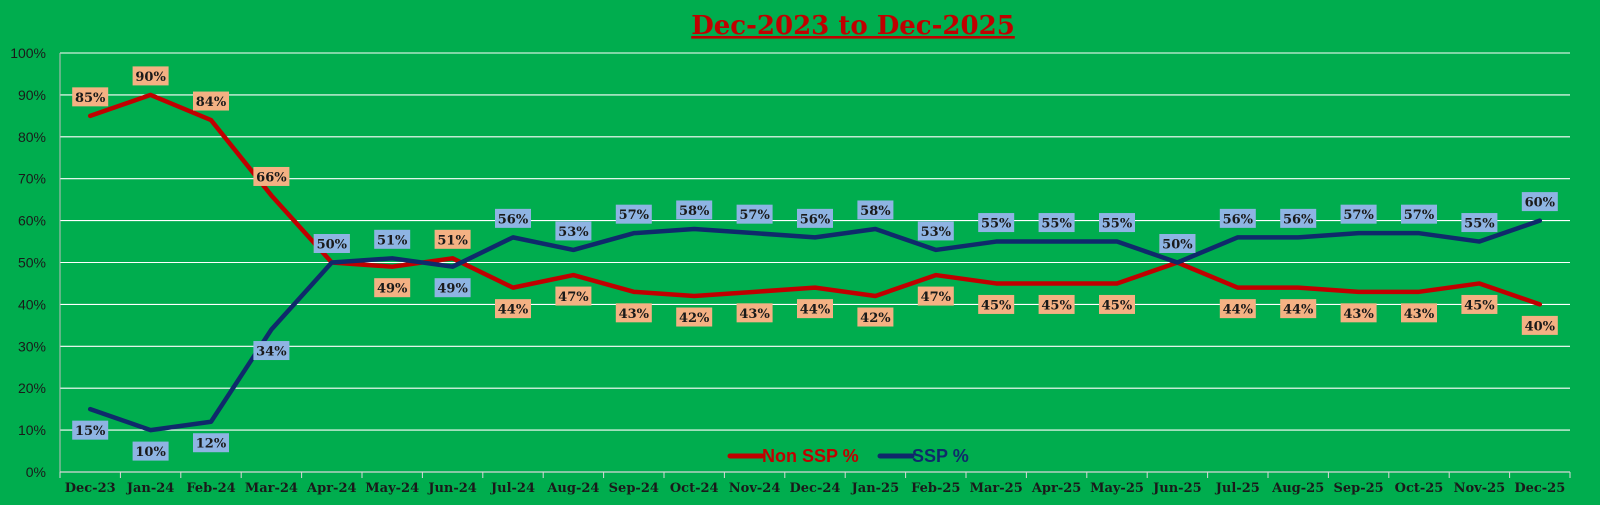 This screenshot has height=505, width=1600. Describe the element at coordinates (1358, 488) in the screenshot. I see `x-tick-label: Sep-25` at that location.